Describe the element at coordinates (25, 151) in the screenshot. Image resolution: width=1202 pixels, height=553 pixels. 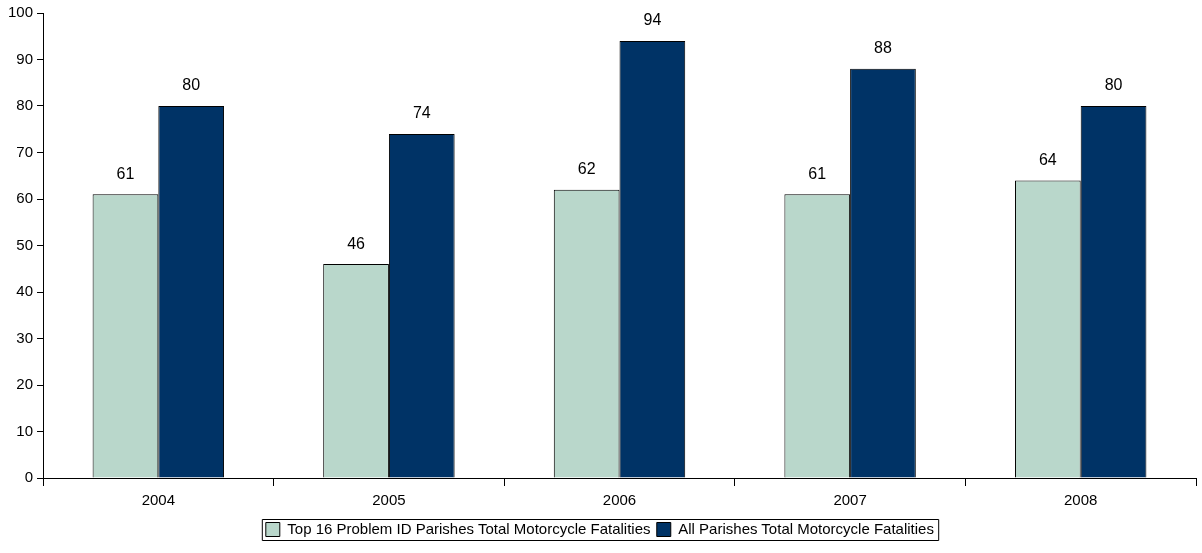
I see `y-tick-label: 70` at that location.